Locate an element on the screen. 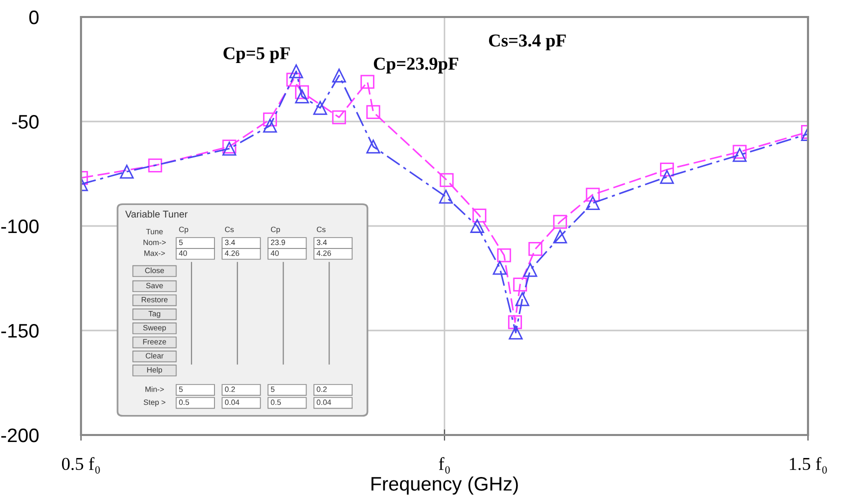 This screenshot has height=501, width=851. x-tick-label: 0.5 f₀ is located at coordinates (81, 465).